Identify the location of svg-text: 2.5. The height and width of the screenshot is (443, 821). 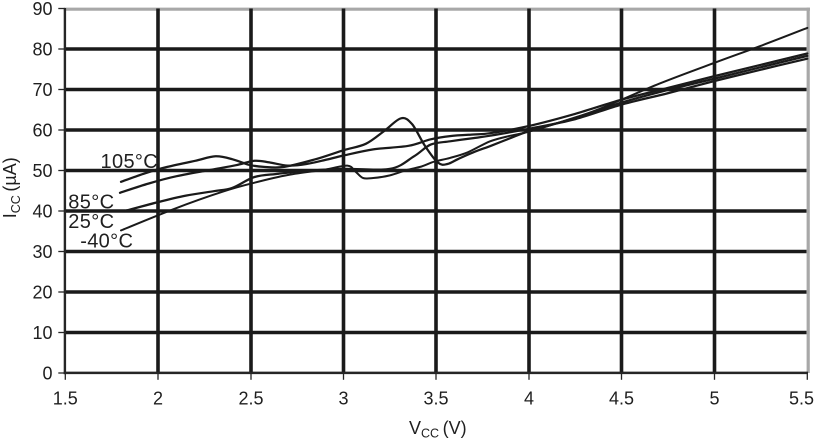
(250, 399).